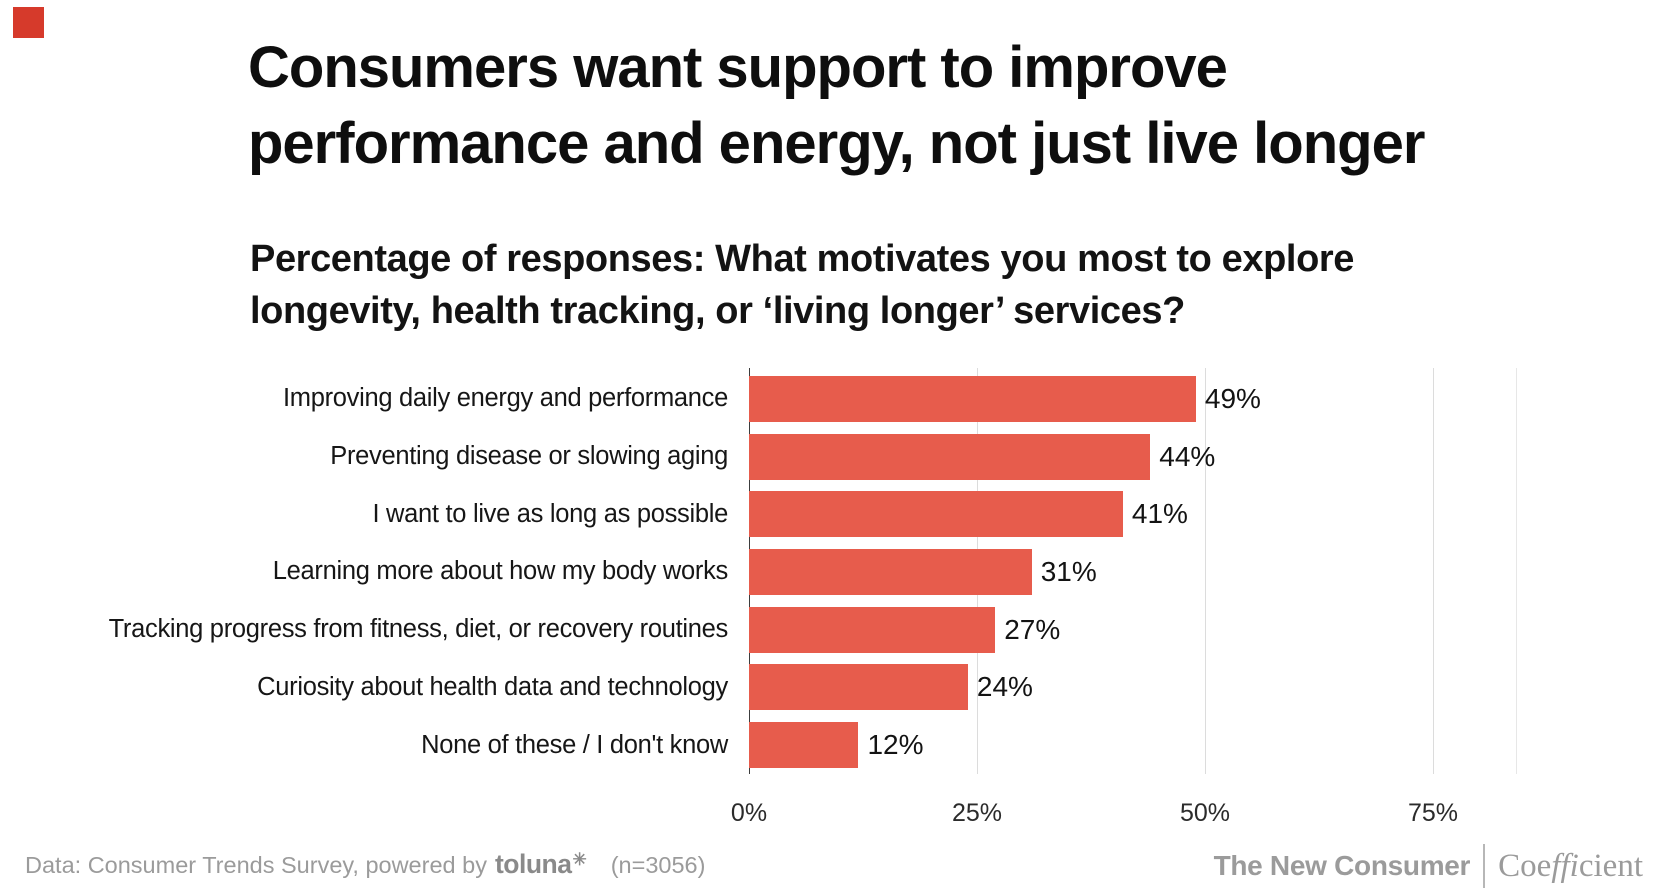 The width and height of the screenshot is (1670, 890). I want to click on brand-logo-square, so click(28, 22).